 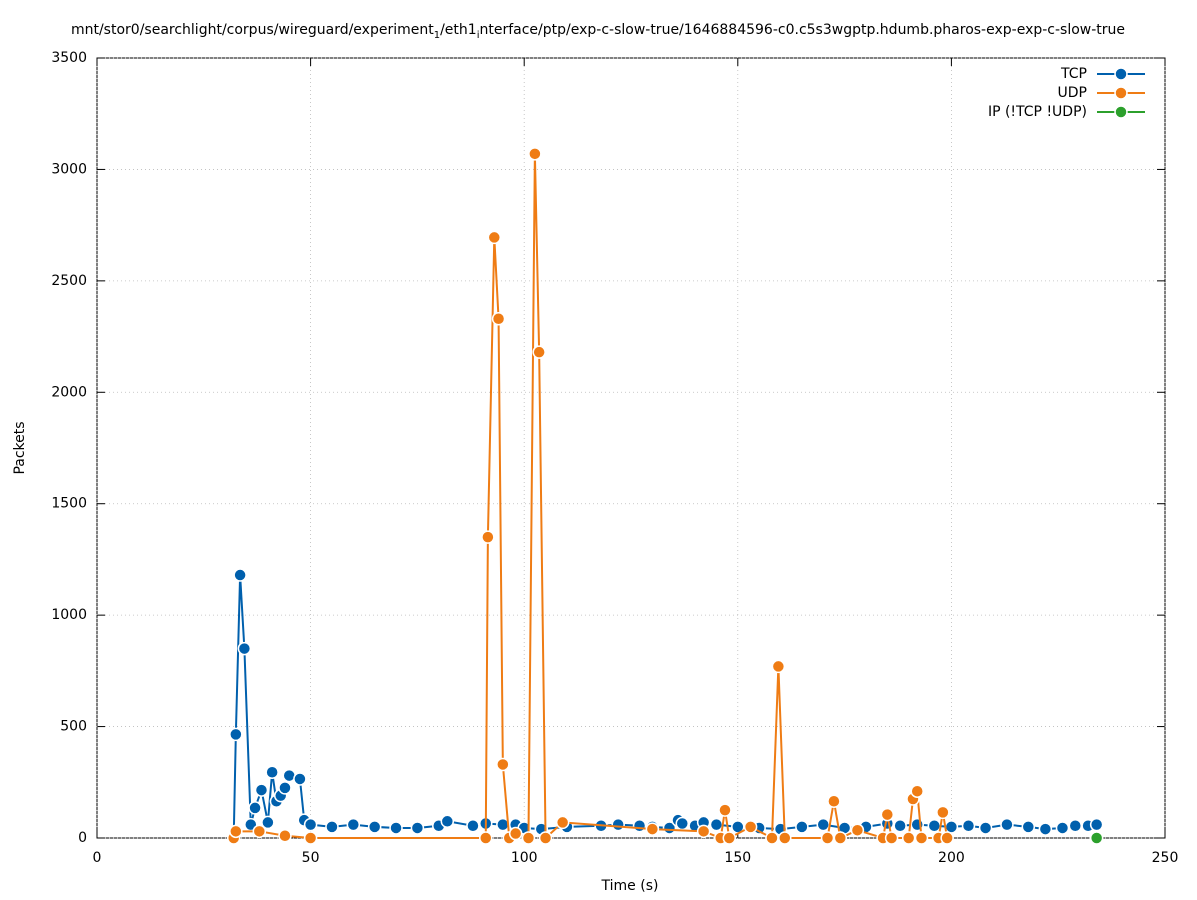 I want to click on x-axis-label: Time (s), so click(x=630, y=886).